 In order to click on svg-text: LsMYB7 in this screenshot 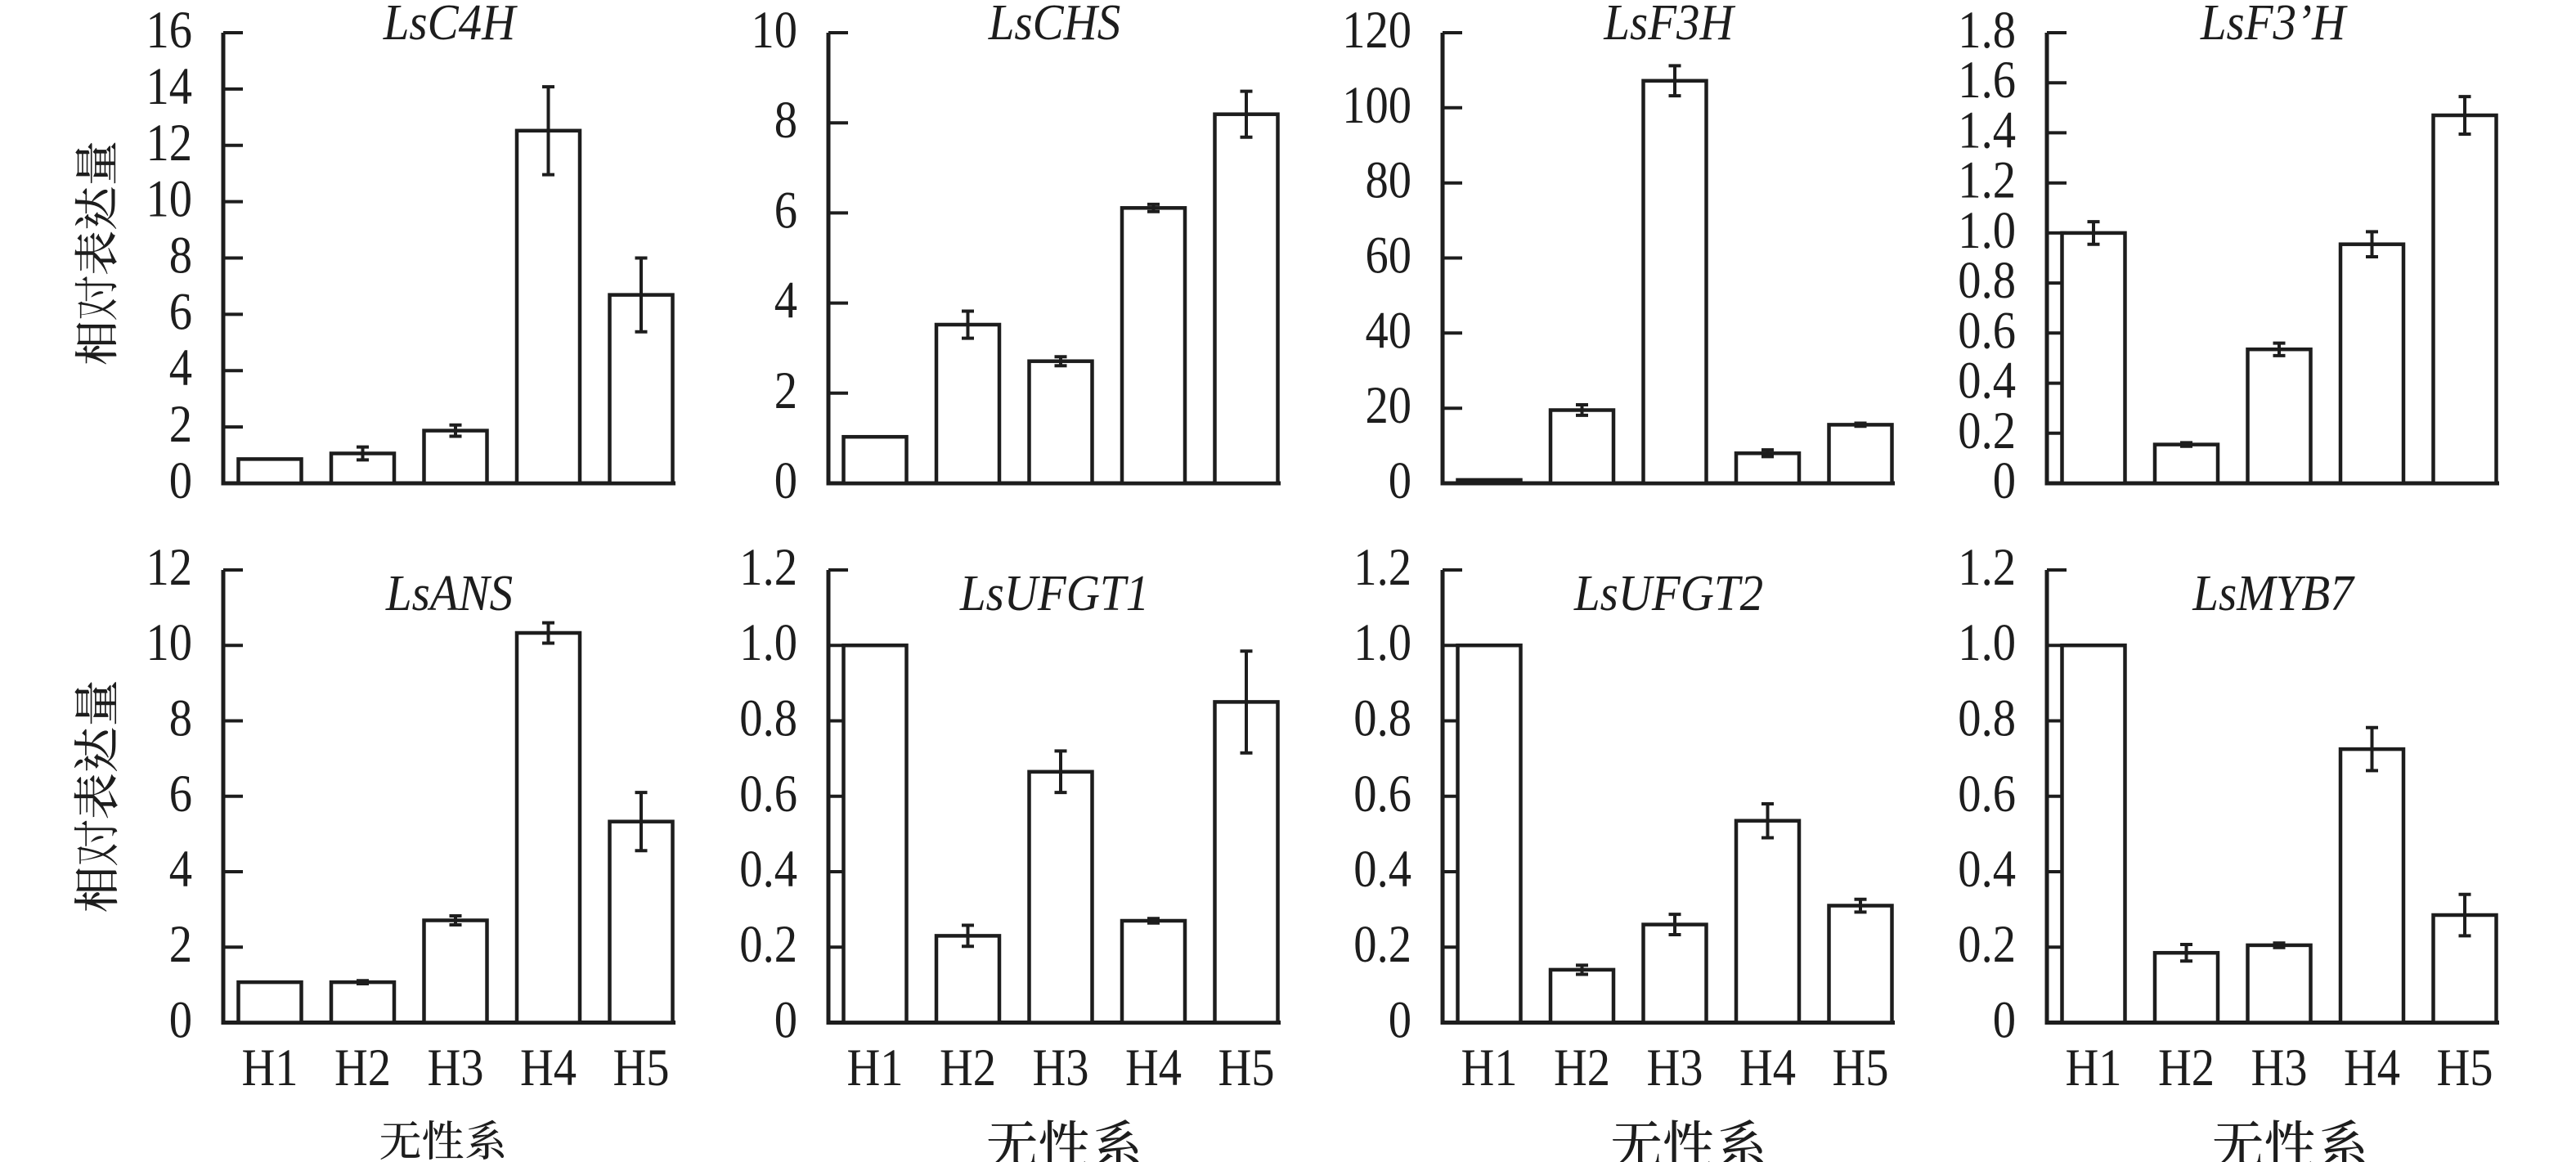, I will do `click(2273, 593)`.